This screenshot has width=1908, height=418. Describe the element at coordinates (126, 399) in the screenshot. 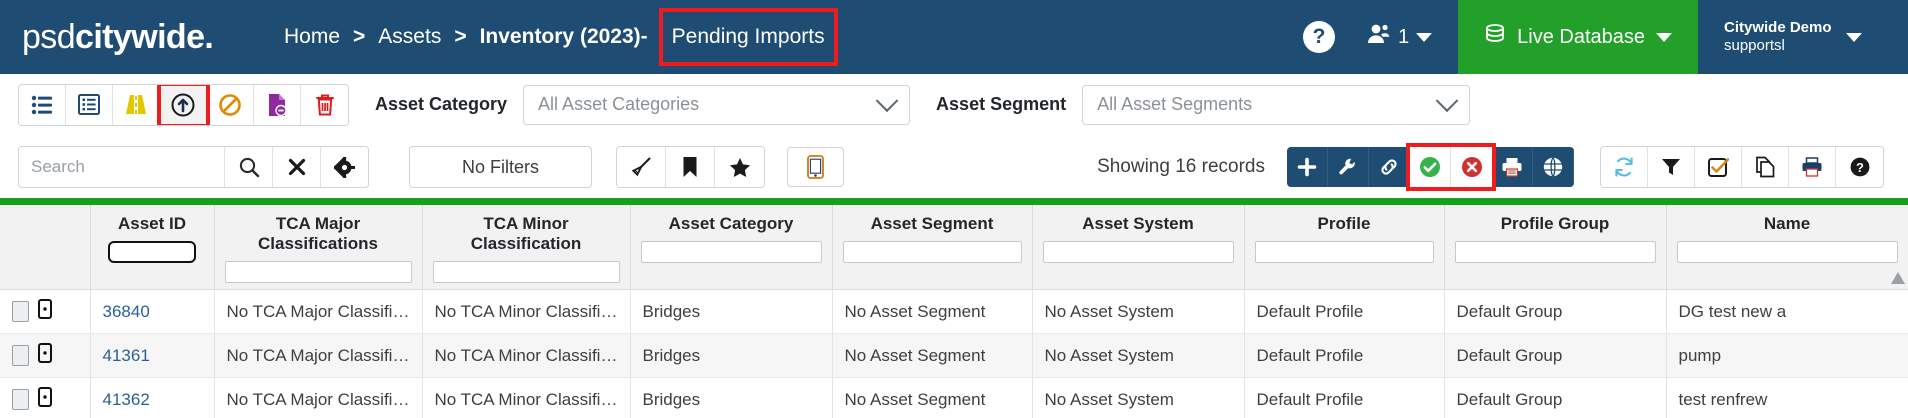

I see `asset-id-link: 41362` at that location.